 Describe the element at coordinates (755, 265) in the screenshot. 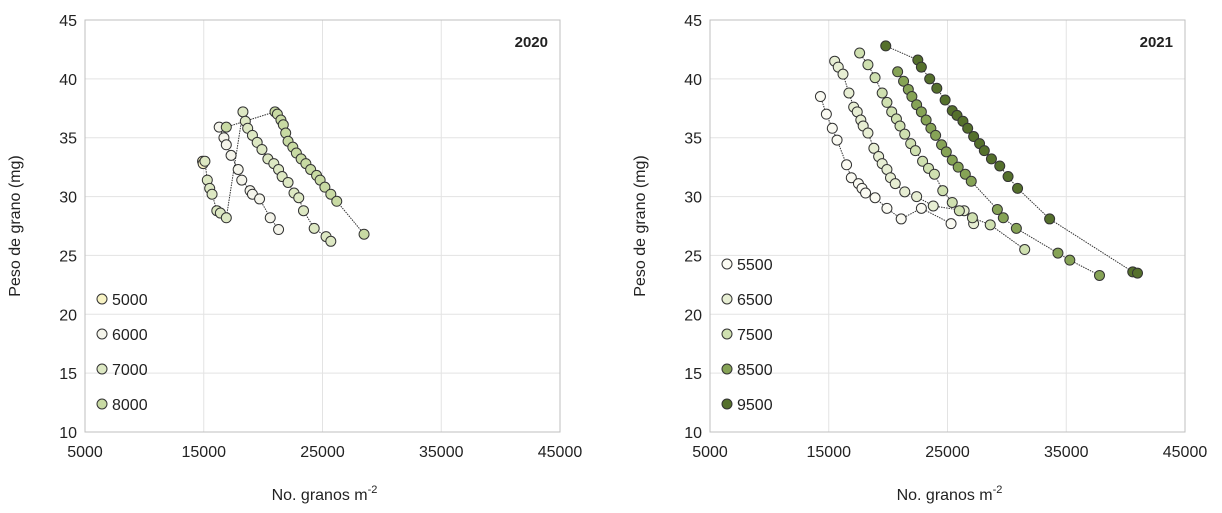

I see `legend-label: 5500` at that location.